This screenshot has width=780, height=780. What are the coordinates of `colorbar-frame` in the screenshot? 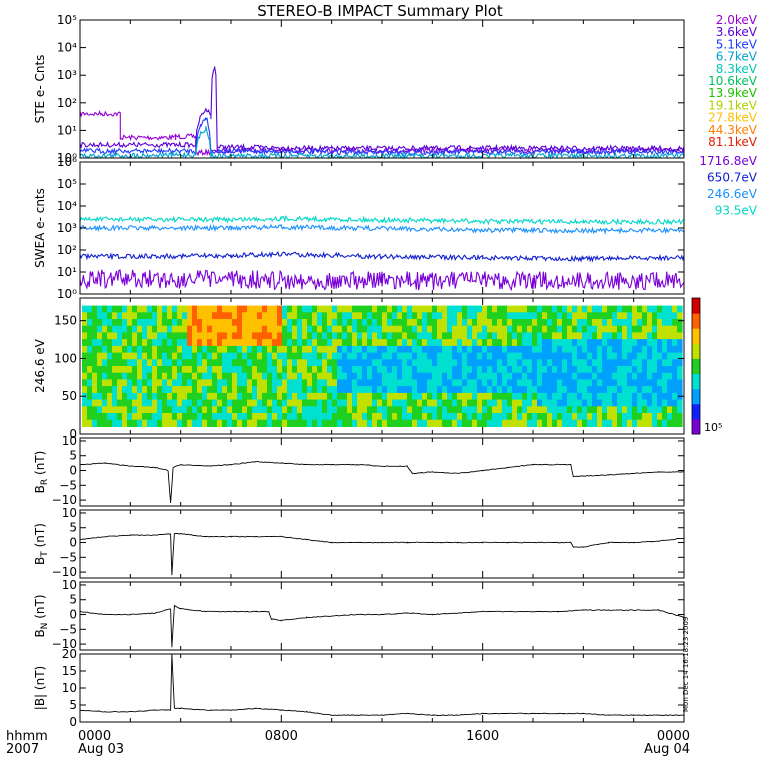 It's located at (696, 366).